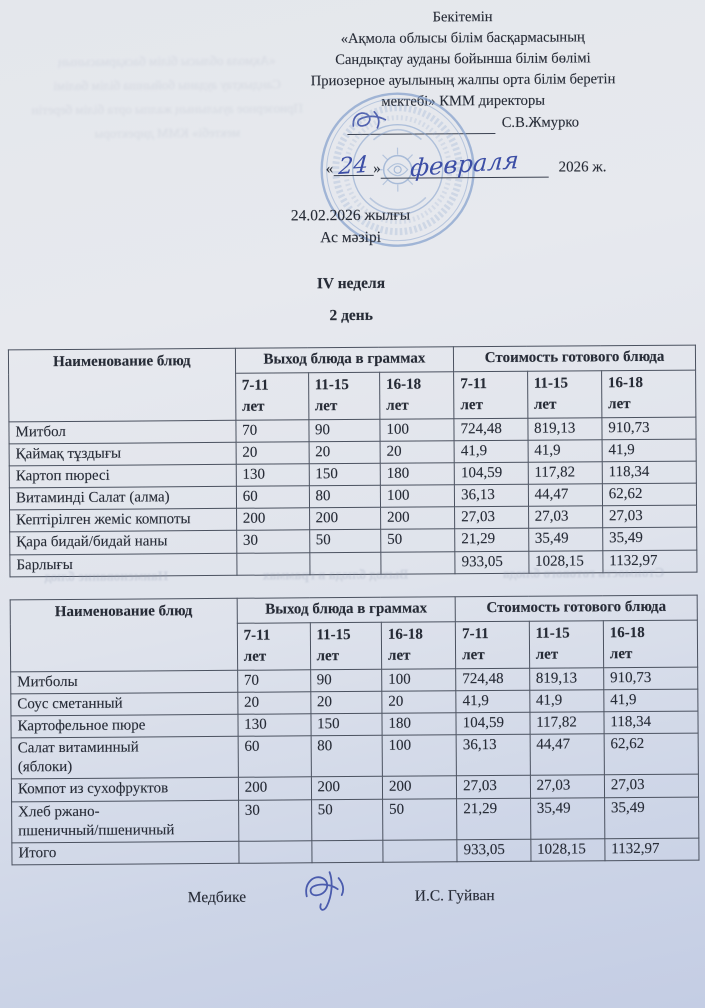 The image size is (705, 1008). Describe the element at coordinates (564, 428) in the screenshot. I see `value-cell: 819,13` at that location.